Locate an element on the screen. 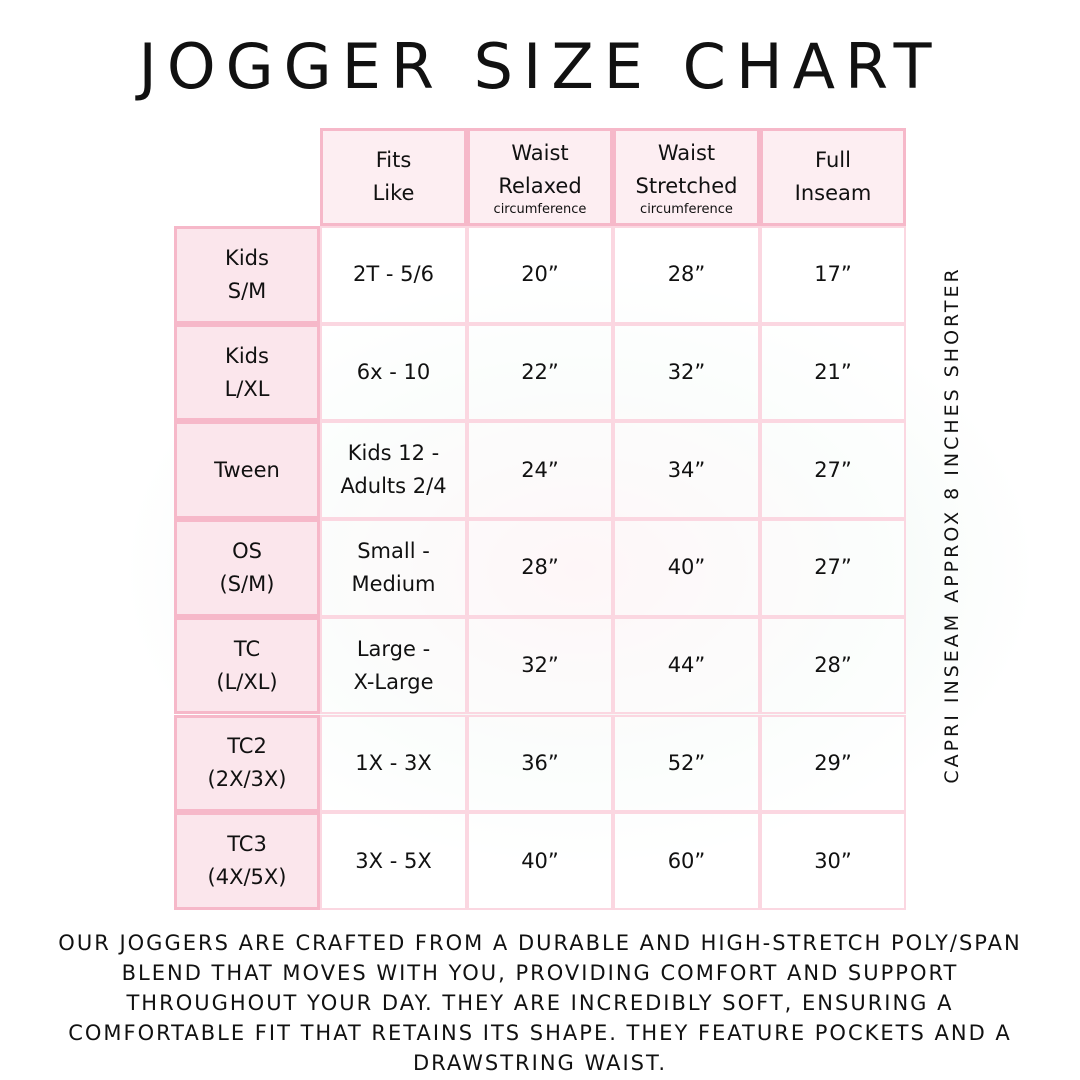 Image resolution: width=1080 pixels, height=1080 pixels. cell-waist-stretched: 32” is located at coordinates (686, 372).